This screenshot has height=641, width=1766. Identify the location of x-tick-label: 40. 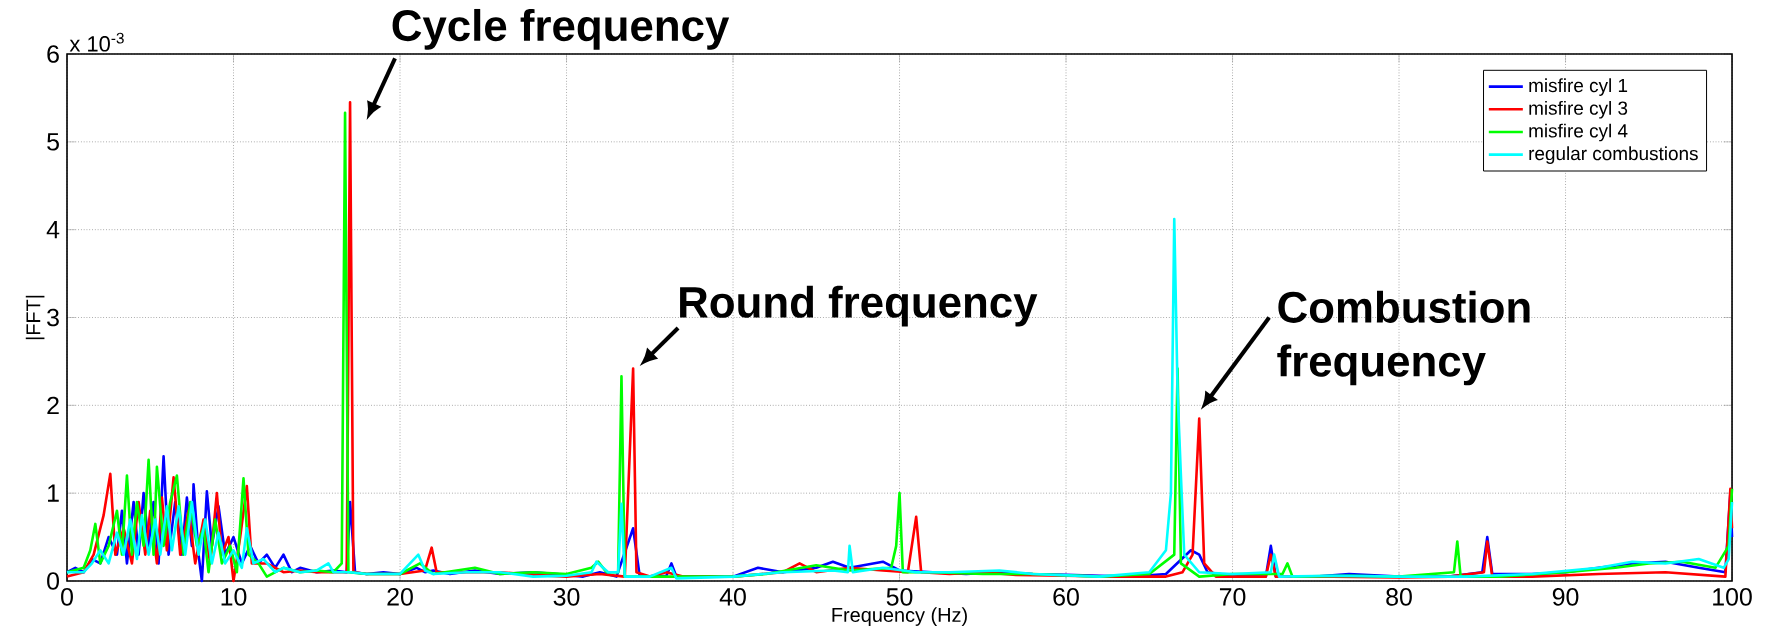
(732, 597).